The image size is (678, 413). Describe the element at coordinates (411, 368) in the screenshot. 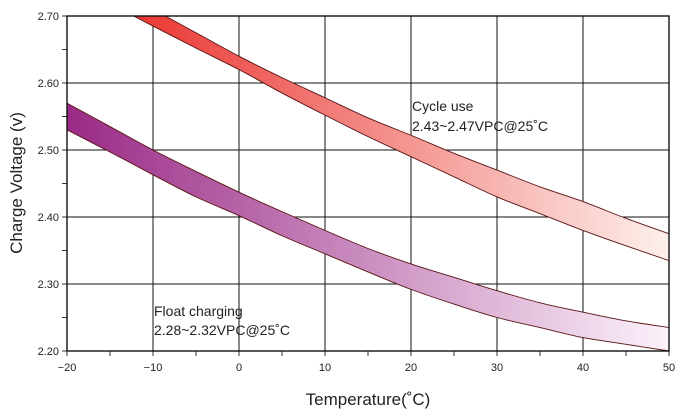

I see `x-tick-label: 20` at that location.